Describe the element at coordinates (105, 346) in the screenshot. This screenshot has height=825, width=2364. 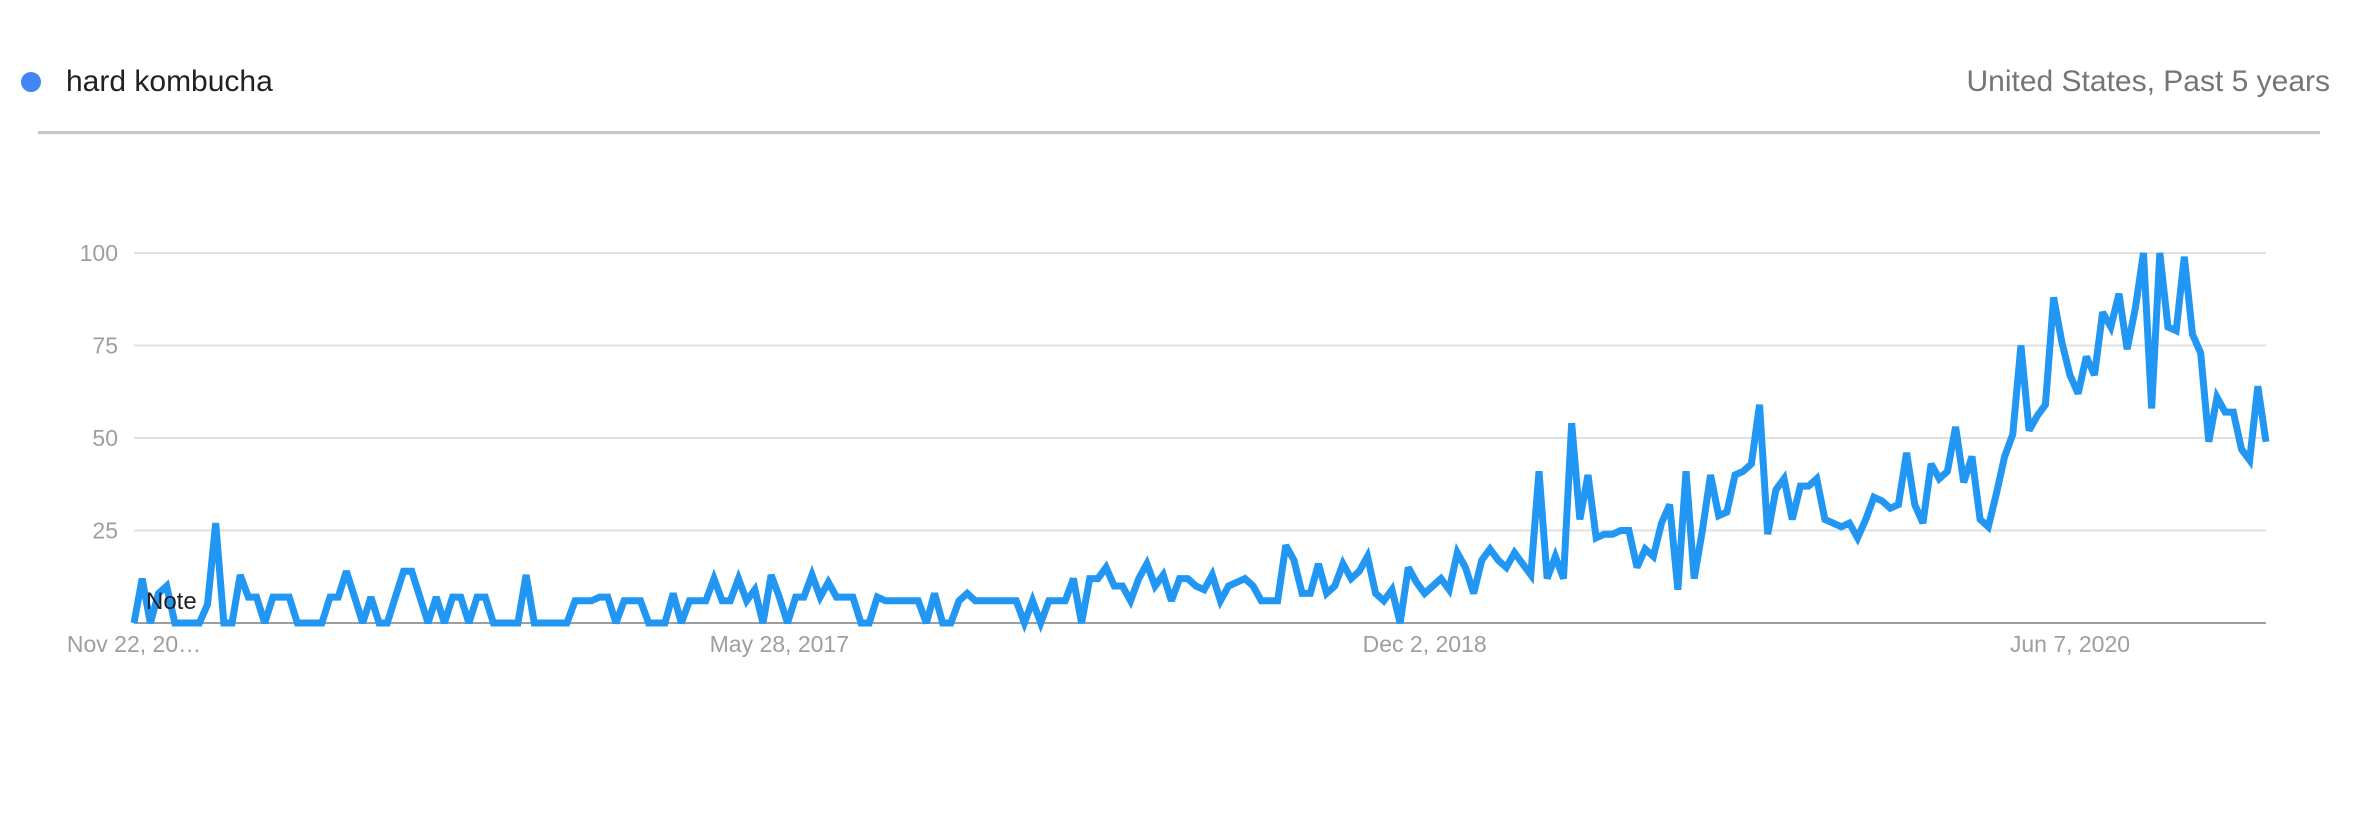
I see `y-tick-label: 75` at that location.